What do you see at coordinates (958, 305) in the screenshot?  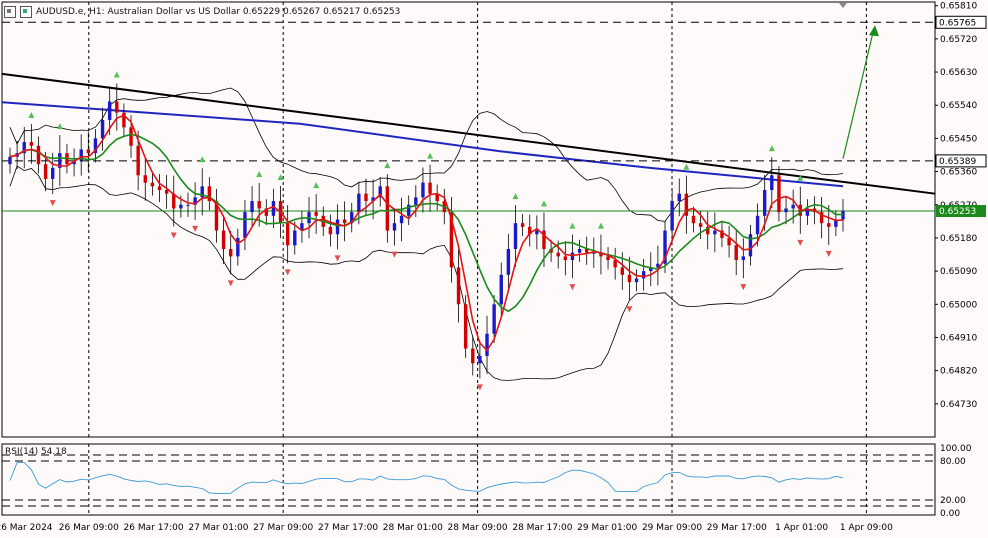 I see `y-tick-label: 0.65000` at bounding box center [958, 305].